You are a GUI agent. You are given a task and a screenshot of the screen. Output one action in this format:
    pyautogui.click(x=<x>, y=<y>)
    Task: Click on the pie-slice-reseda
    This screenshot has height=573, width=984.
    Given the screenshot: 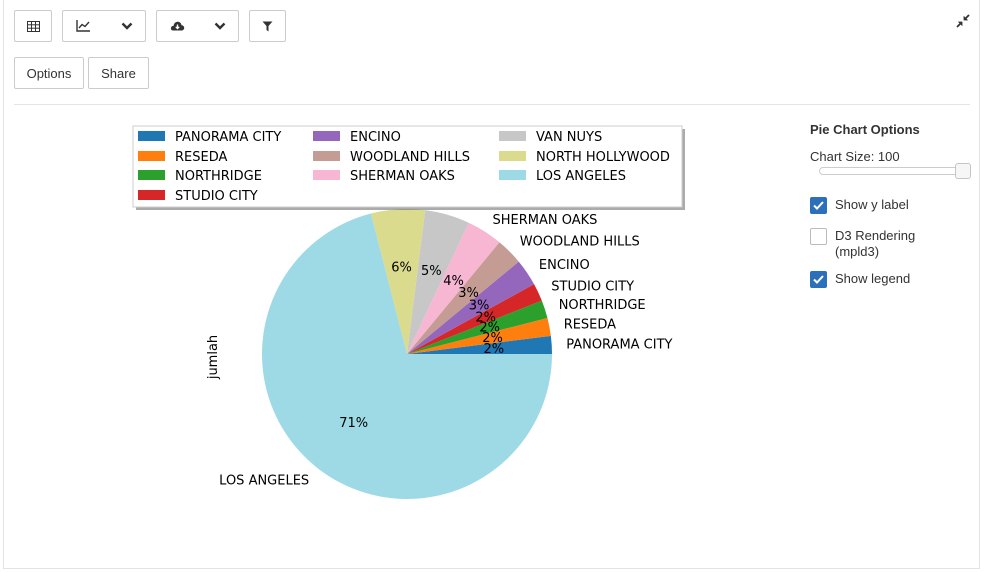 What is the action you would take?
    pyautogui.click(x=479, y=335)
    